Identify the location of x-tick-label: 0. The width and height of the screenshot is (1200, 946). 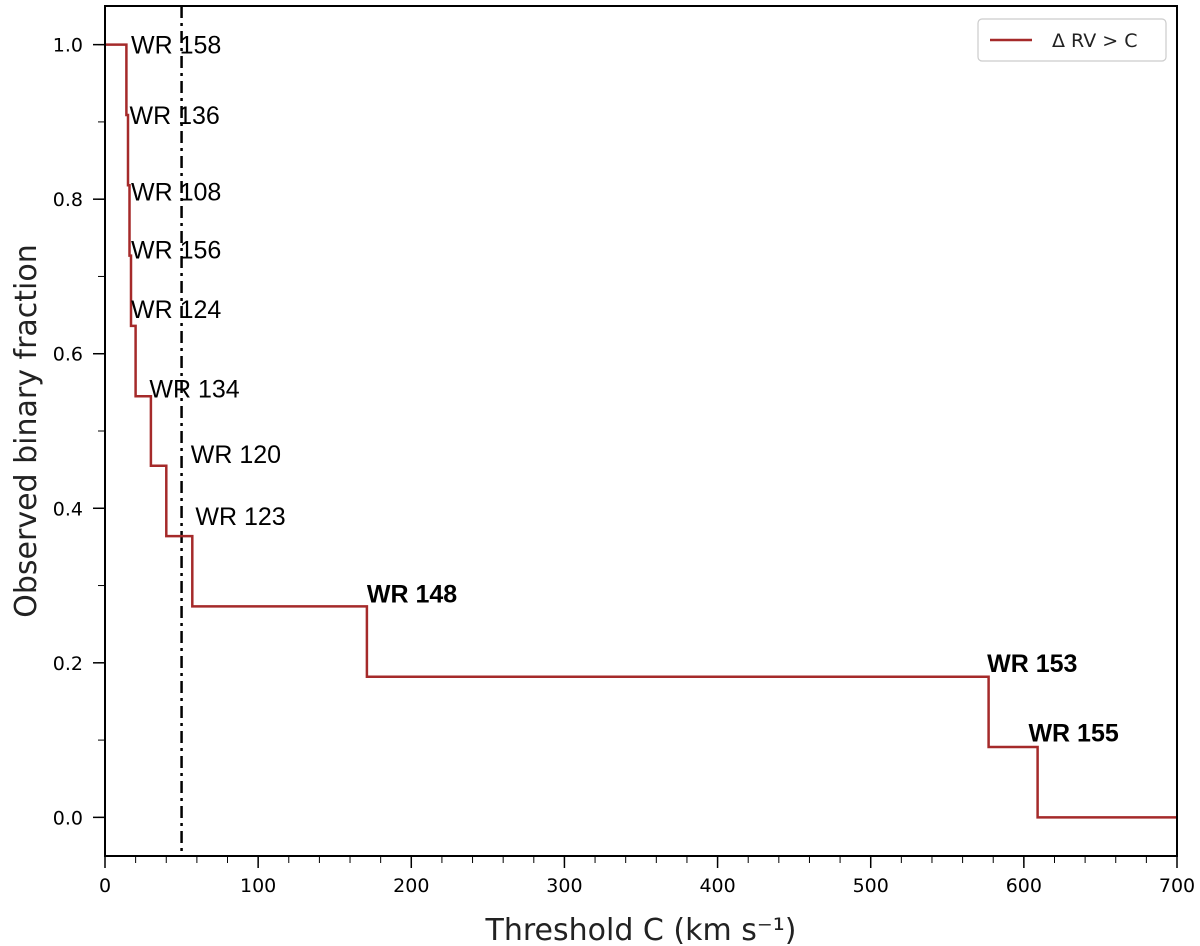
(105, 886).